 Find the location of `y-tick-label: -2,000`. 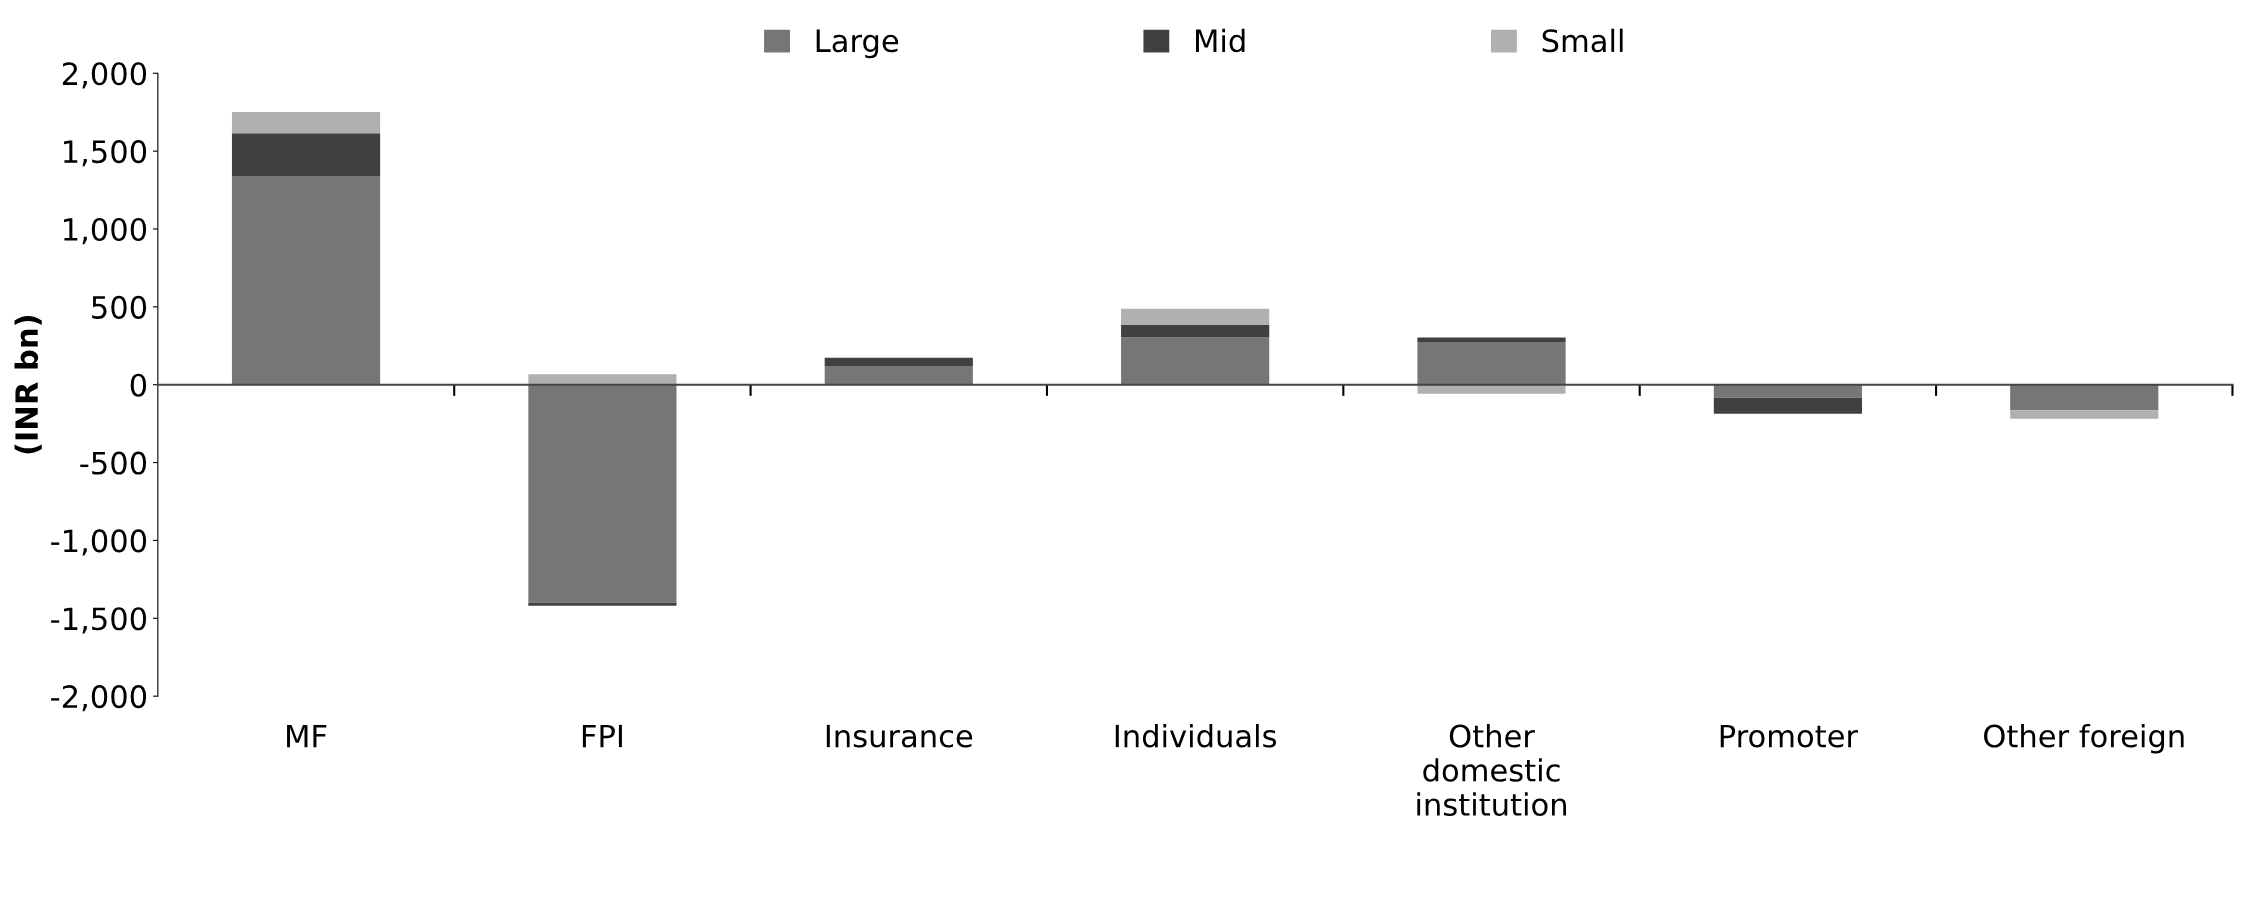

y-tick-label: -2,000 is located at coordinates (99, 698).